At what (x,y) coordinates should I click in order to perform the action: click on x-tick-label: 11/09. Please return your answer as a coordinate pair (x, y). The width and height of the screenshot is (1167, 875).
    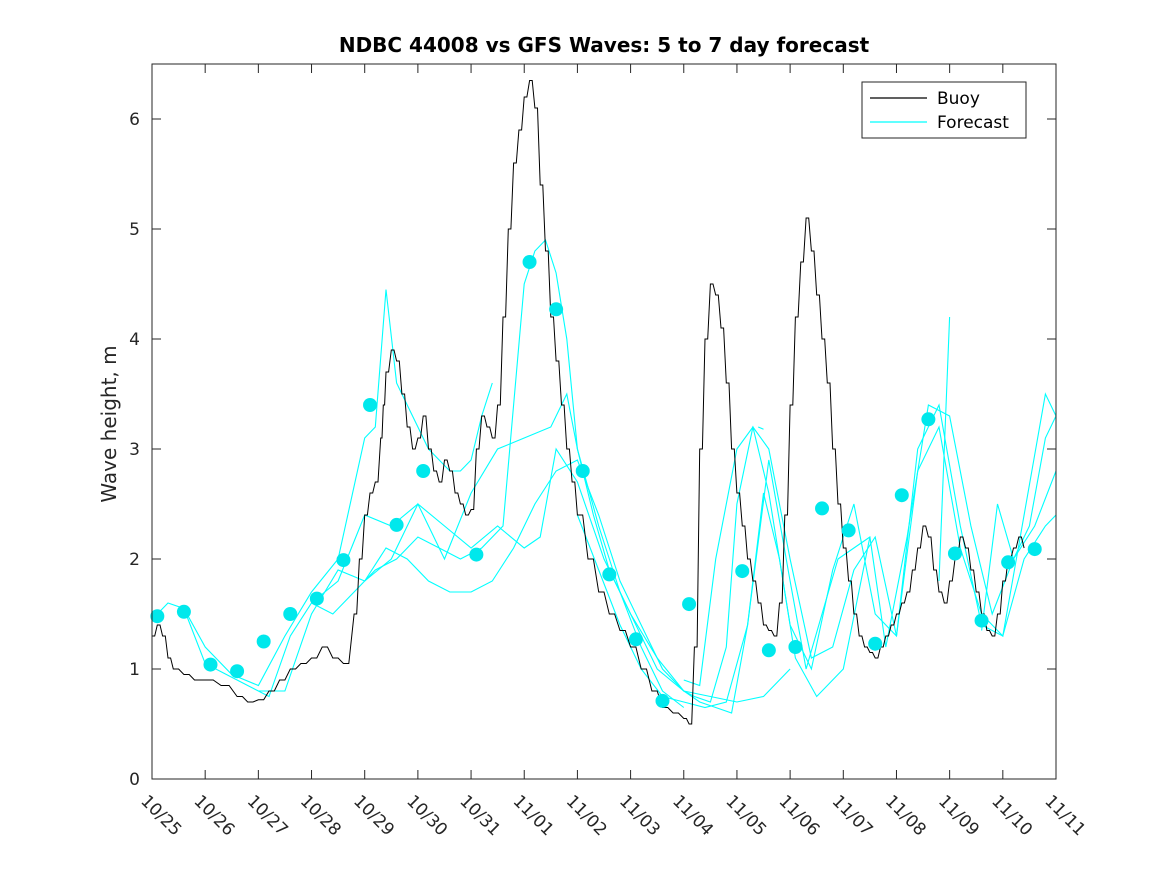
    Looking at the image, I should click on (958, 815).